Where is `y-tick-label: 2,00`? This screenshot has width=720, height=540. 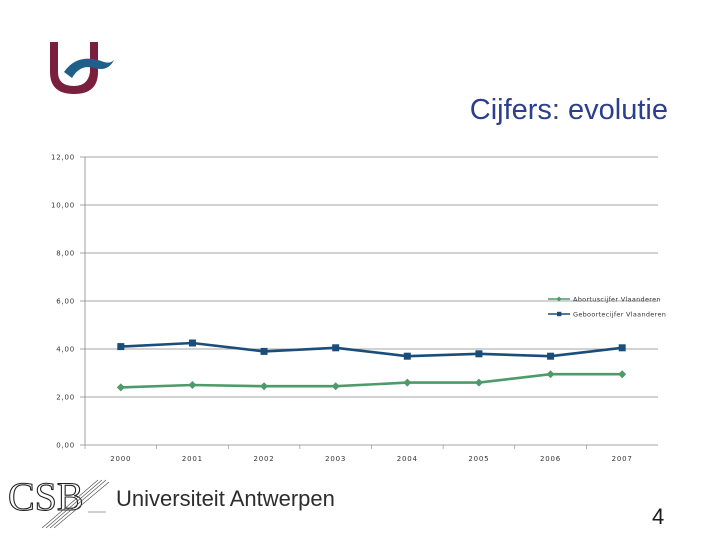
y-tick-label: 2,00 is located at coordinates (65, 398).